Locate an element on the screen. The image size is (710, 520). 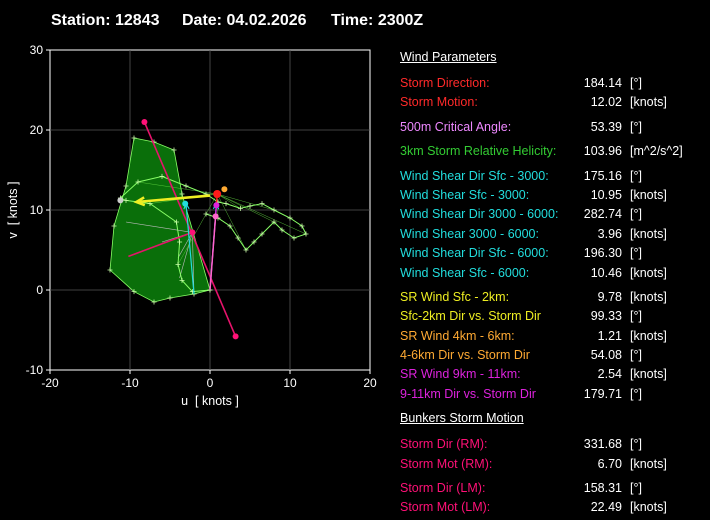
param-row: SR Wind Sfc - 2km: 9.78 [knots] is located at coordinates (552, 297).